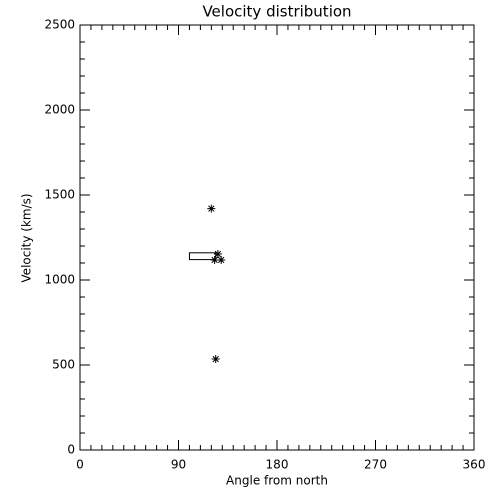 This screenshot has width=500, height=500. Describe the element at coordinates (71, 450) in the screenshot. I see `y-tick-label: 0` at that location.